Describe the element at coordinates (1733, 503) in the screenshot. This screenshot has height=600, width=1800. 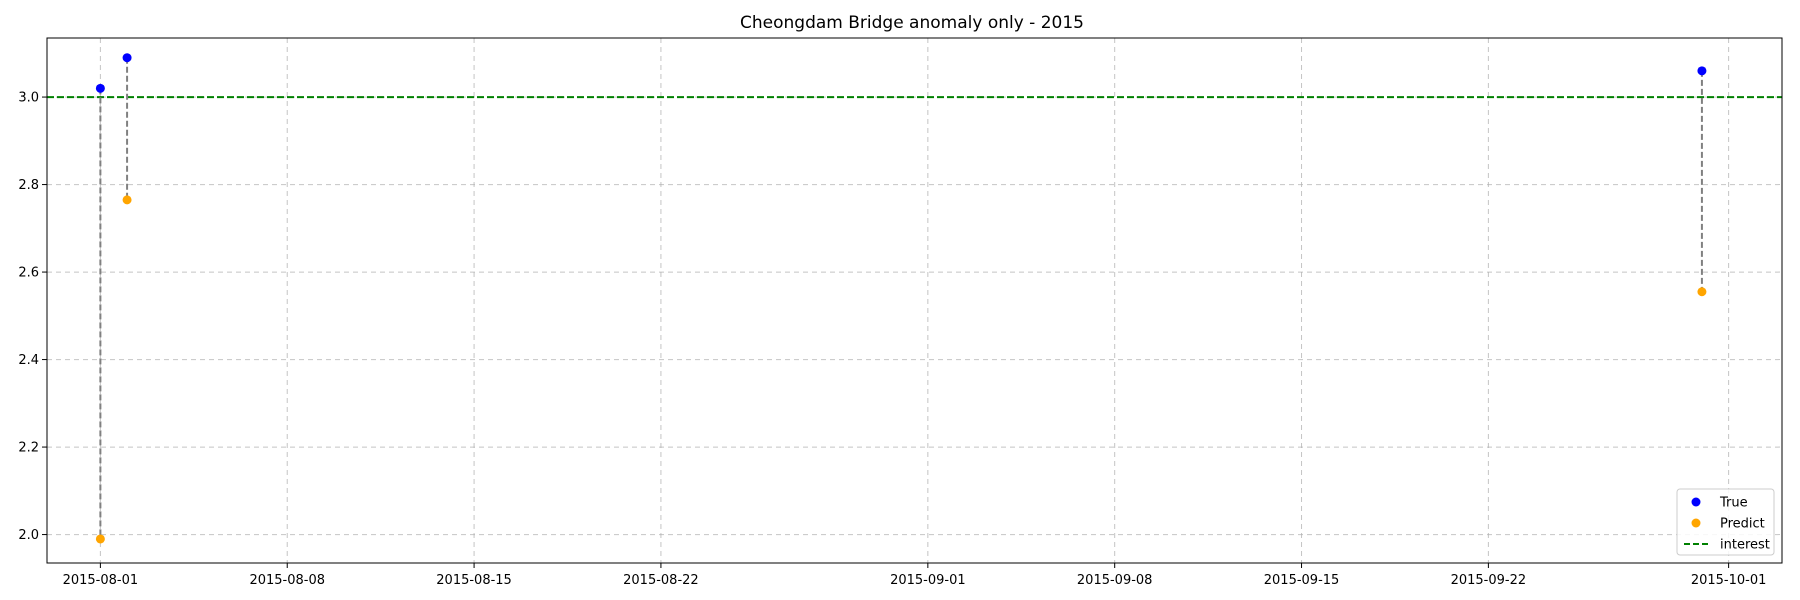
I see `legend-item-true-label: True` at that location.